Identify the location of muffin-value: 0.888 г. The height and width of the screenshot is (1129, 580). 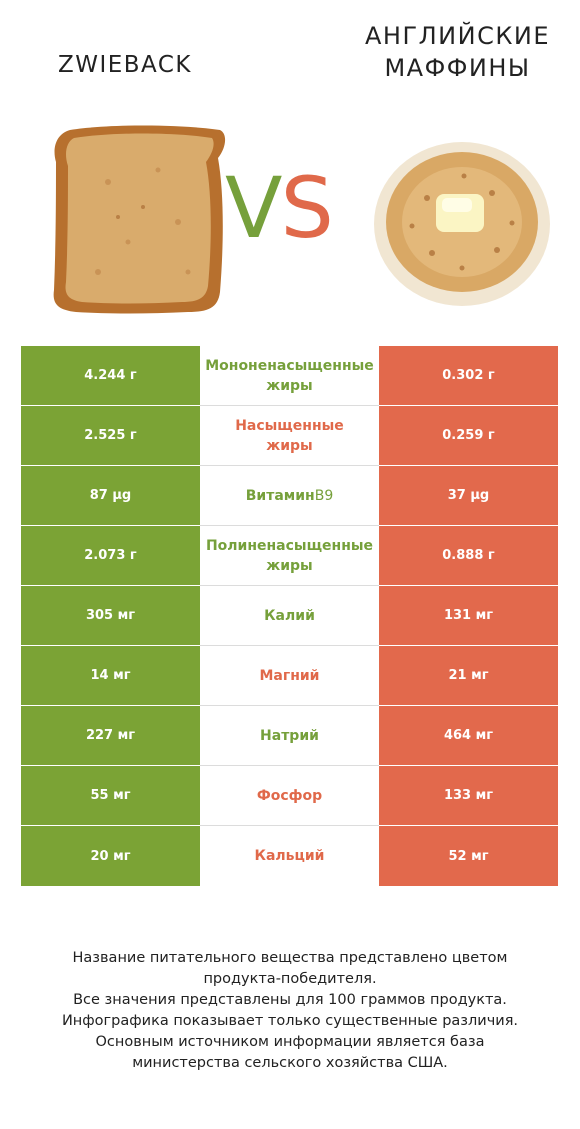
(468, 556).